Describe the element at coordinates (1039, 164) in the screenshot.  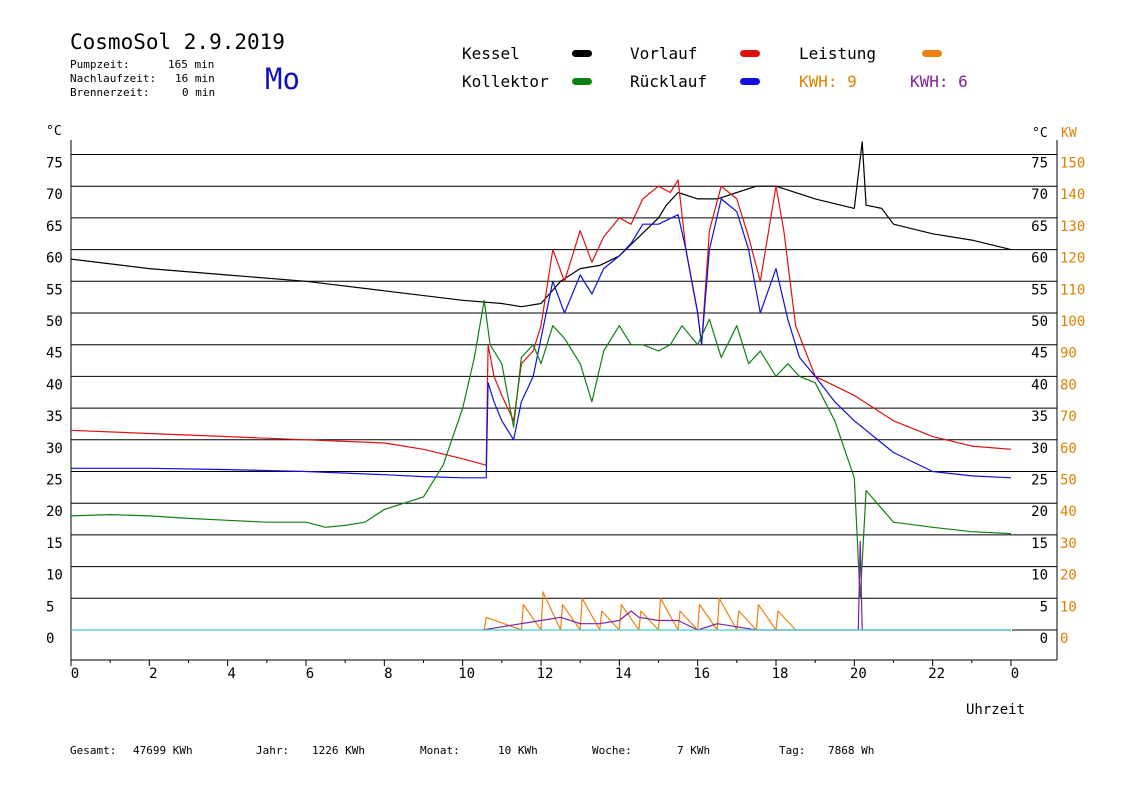
I see `y-right-tick-label-75: 75` at that location.